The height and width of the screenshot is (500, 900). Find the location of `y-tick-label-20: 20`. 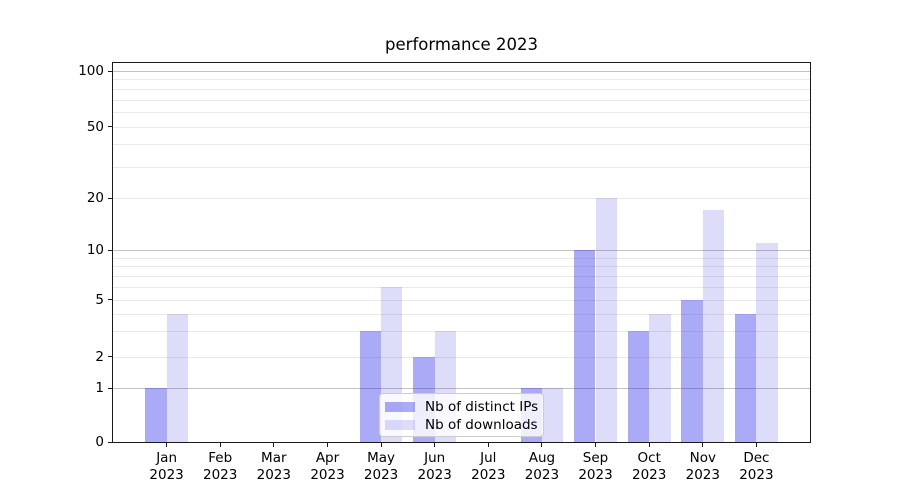

y-tick-label-20: 20 is located at coordinates (95, 198).